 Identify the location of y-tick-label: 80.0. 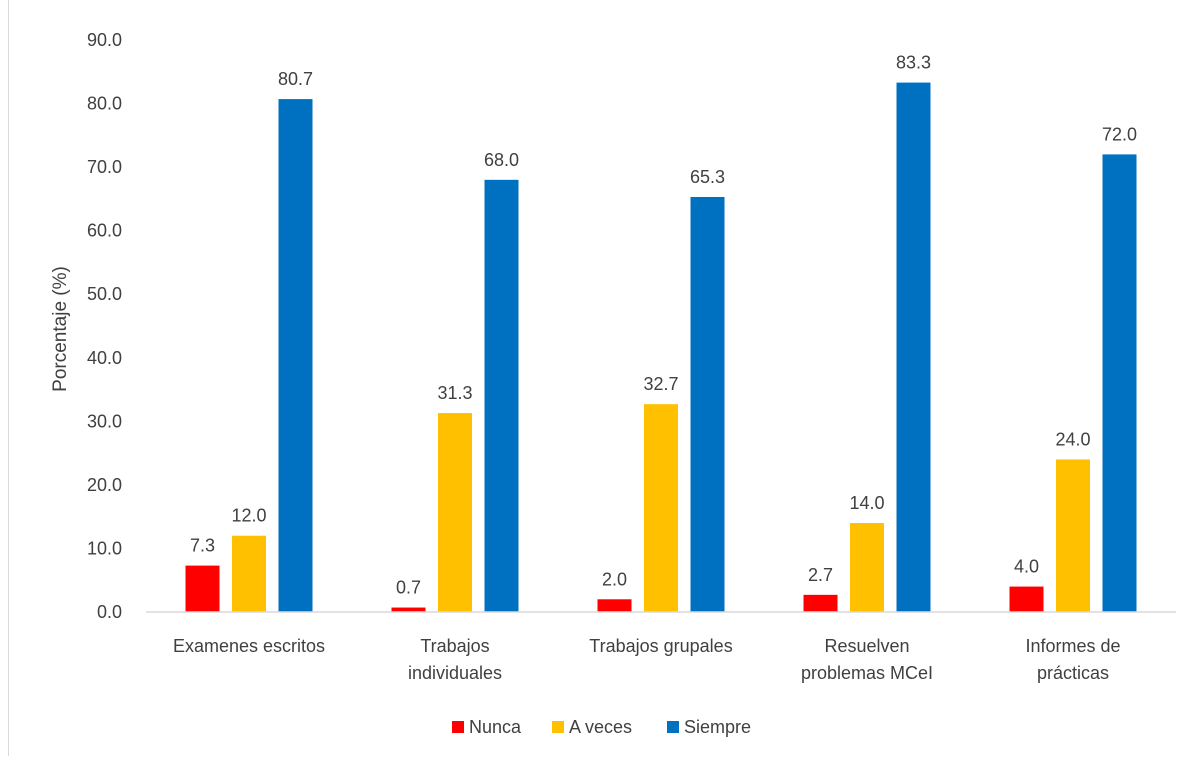
(104, 104).